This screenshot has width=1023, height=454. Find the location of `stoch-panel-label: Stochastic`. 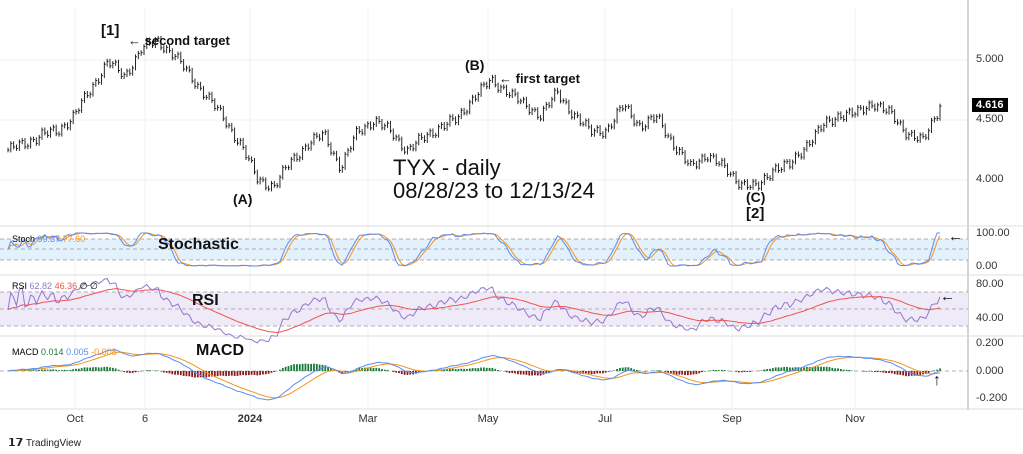

stoch-panel-label: Stochastic is located at coordinates (198, 244).